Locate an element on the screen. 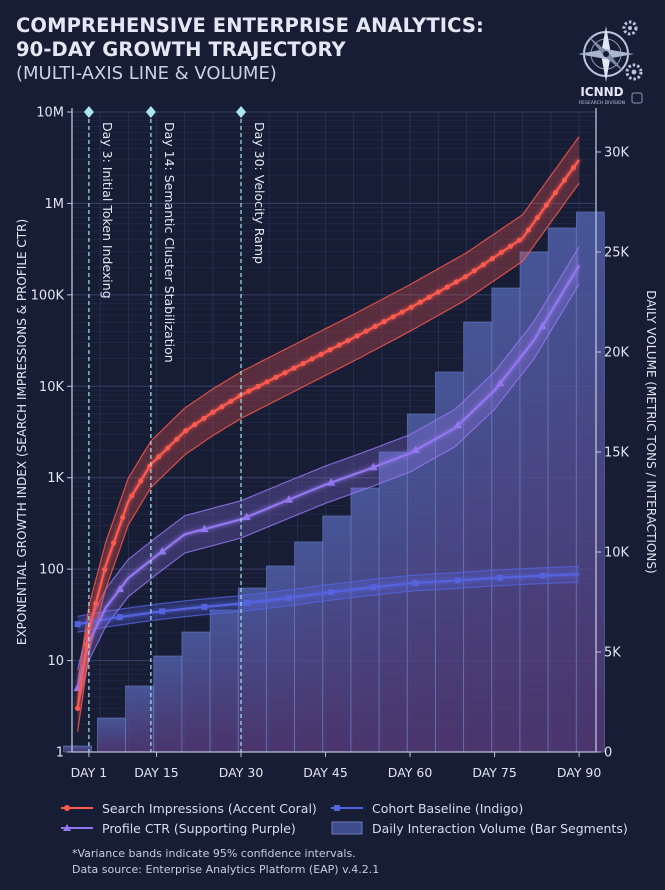  band-lower-edge is located at coordinates (328, 607).